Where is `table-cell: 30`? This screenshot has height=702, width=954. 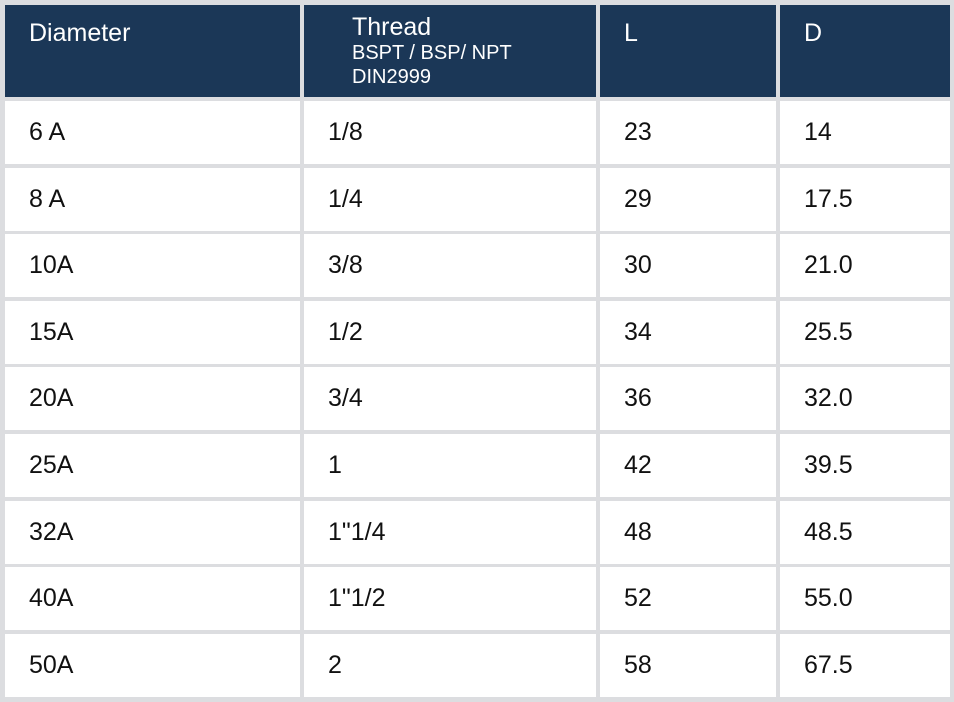
table-cell: 30 is located at coordinates (688, 266).